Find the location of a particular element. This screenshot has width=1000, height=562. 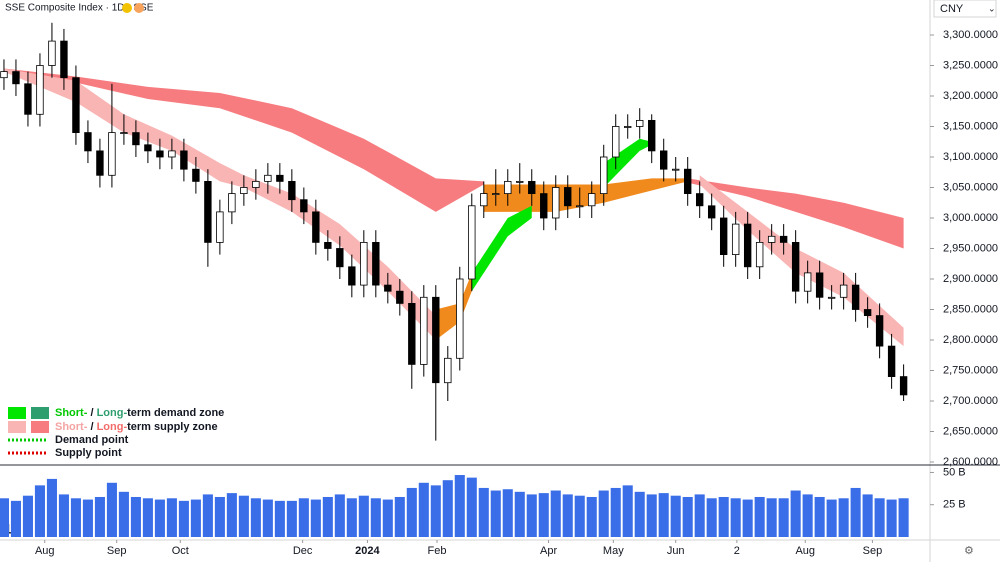

delay-badge is located at coordinates (139, 8).